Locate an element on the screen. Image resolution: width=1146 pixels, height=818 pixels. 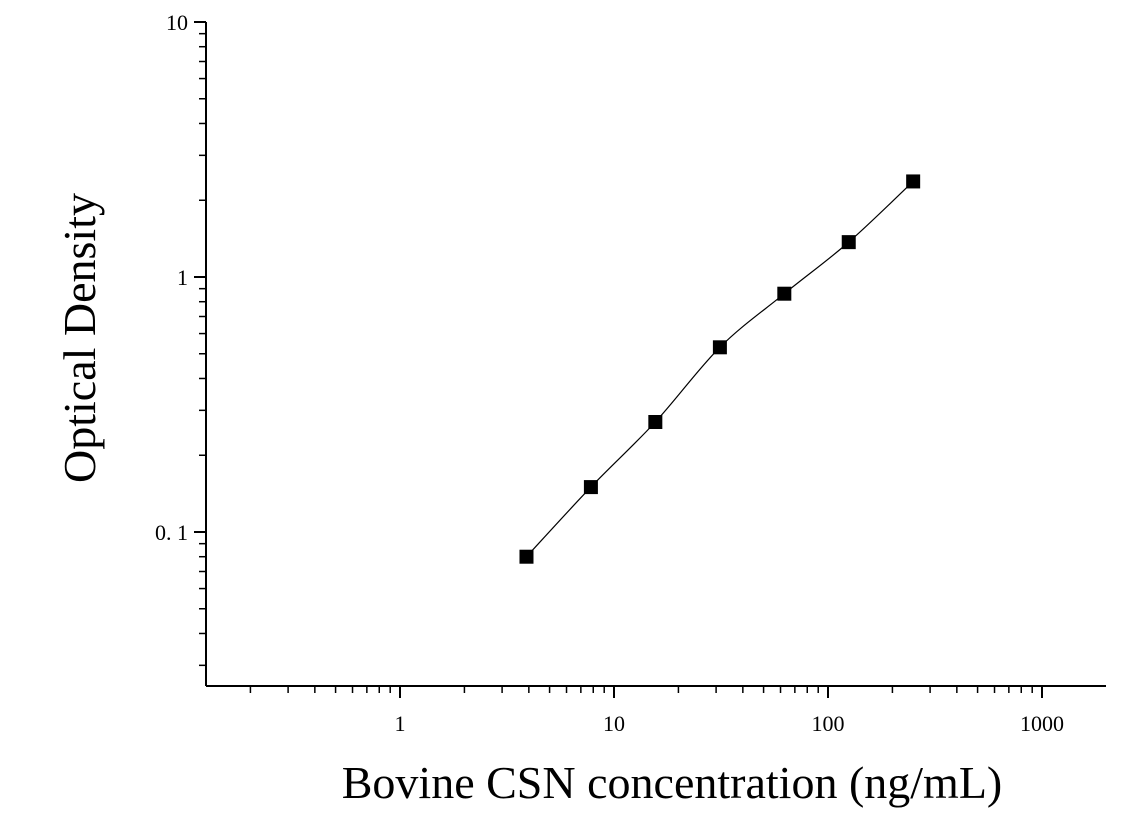
x-axis-title: Bovine CSN concentration (ng/mL) is located at coordinates (672, 782).